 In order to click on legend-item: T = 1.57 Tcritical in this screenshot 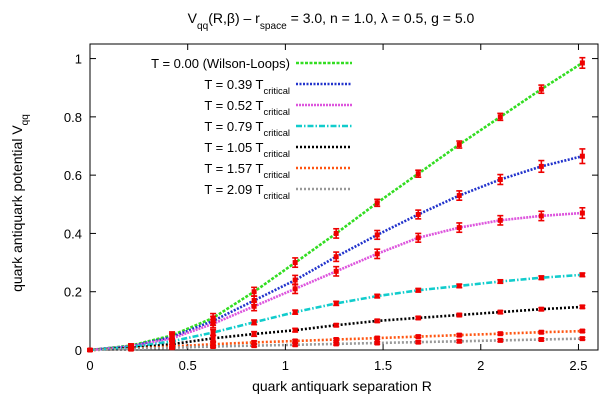, I will do `click(278, 170)`.